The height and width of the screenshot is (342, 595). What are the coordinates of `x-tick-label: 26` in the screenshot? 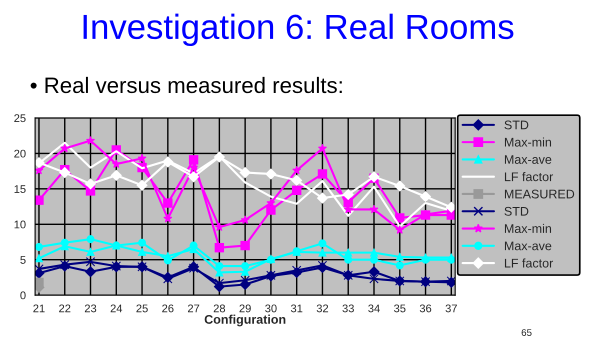 It's located at (168, 308).